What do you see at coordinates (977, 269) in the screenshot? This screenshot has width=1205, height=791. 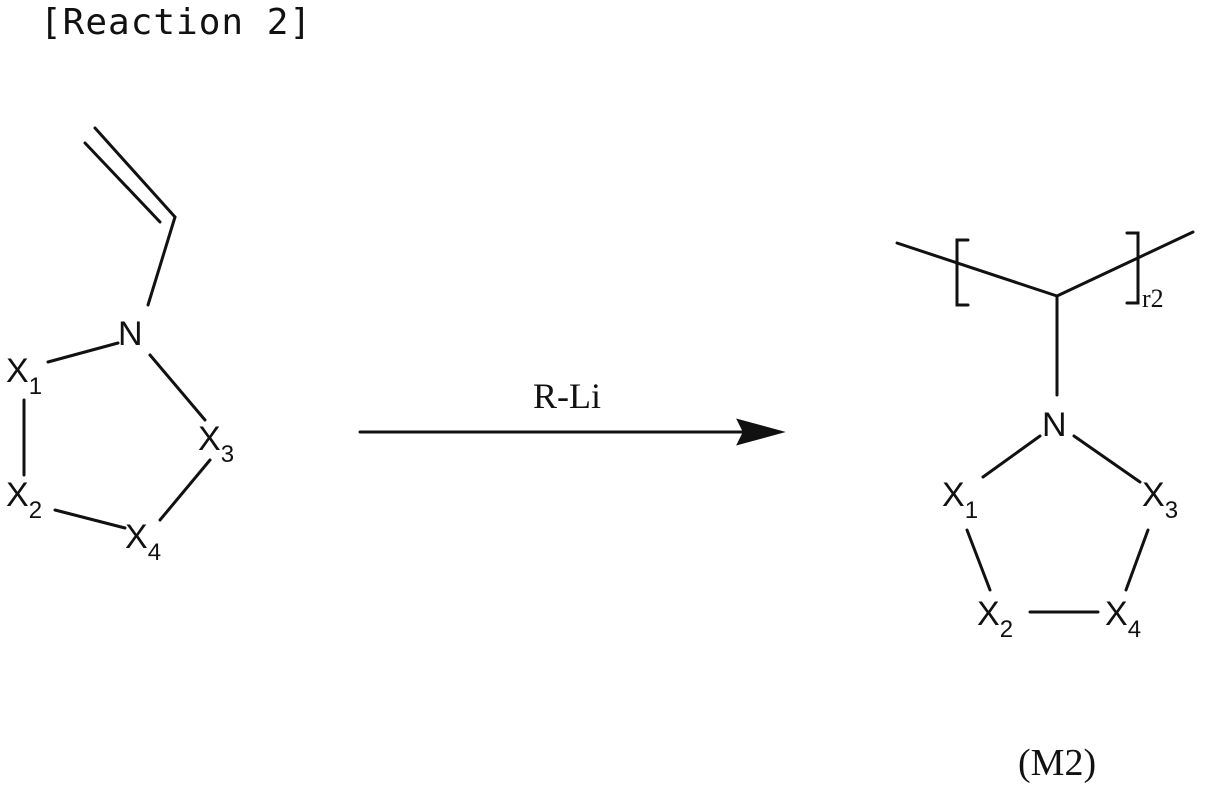 I see `backbone-left-bond` at bounding box center [977, 269].